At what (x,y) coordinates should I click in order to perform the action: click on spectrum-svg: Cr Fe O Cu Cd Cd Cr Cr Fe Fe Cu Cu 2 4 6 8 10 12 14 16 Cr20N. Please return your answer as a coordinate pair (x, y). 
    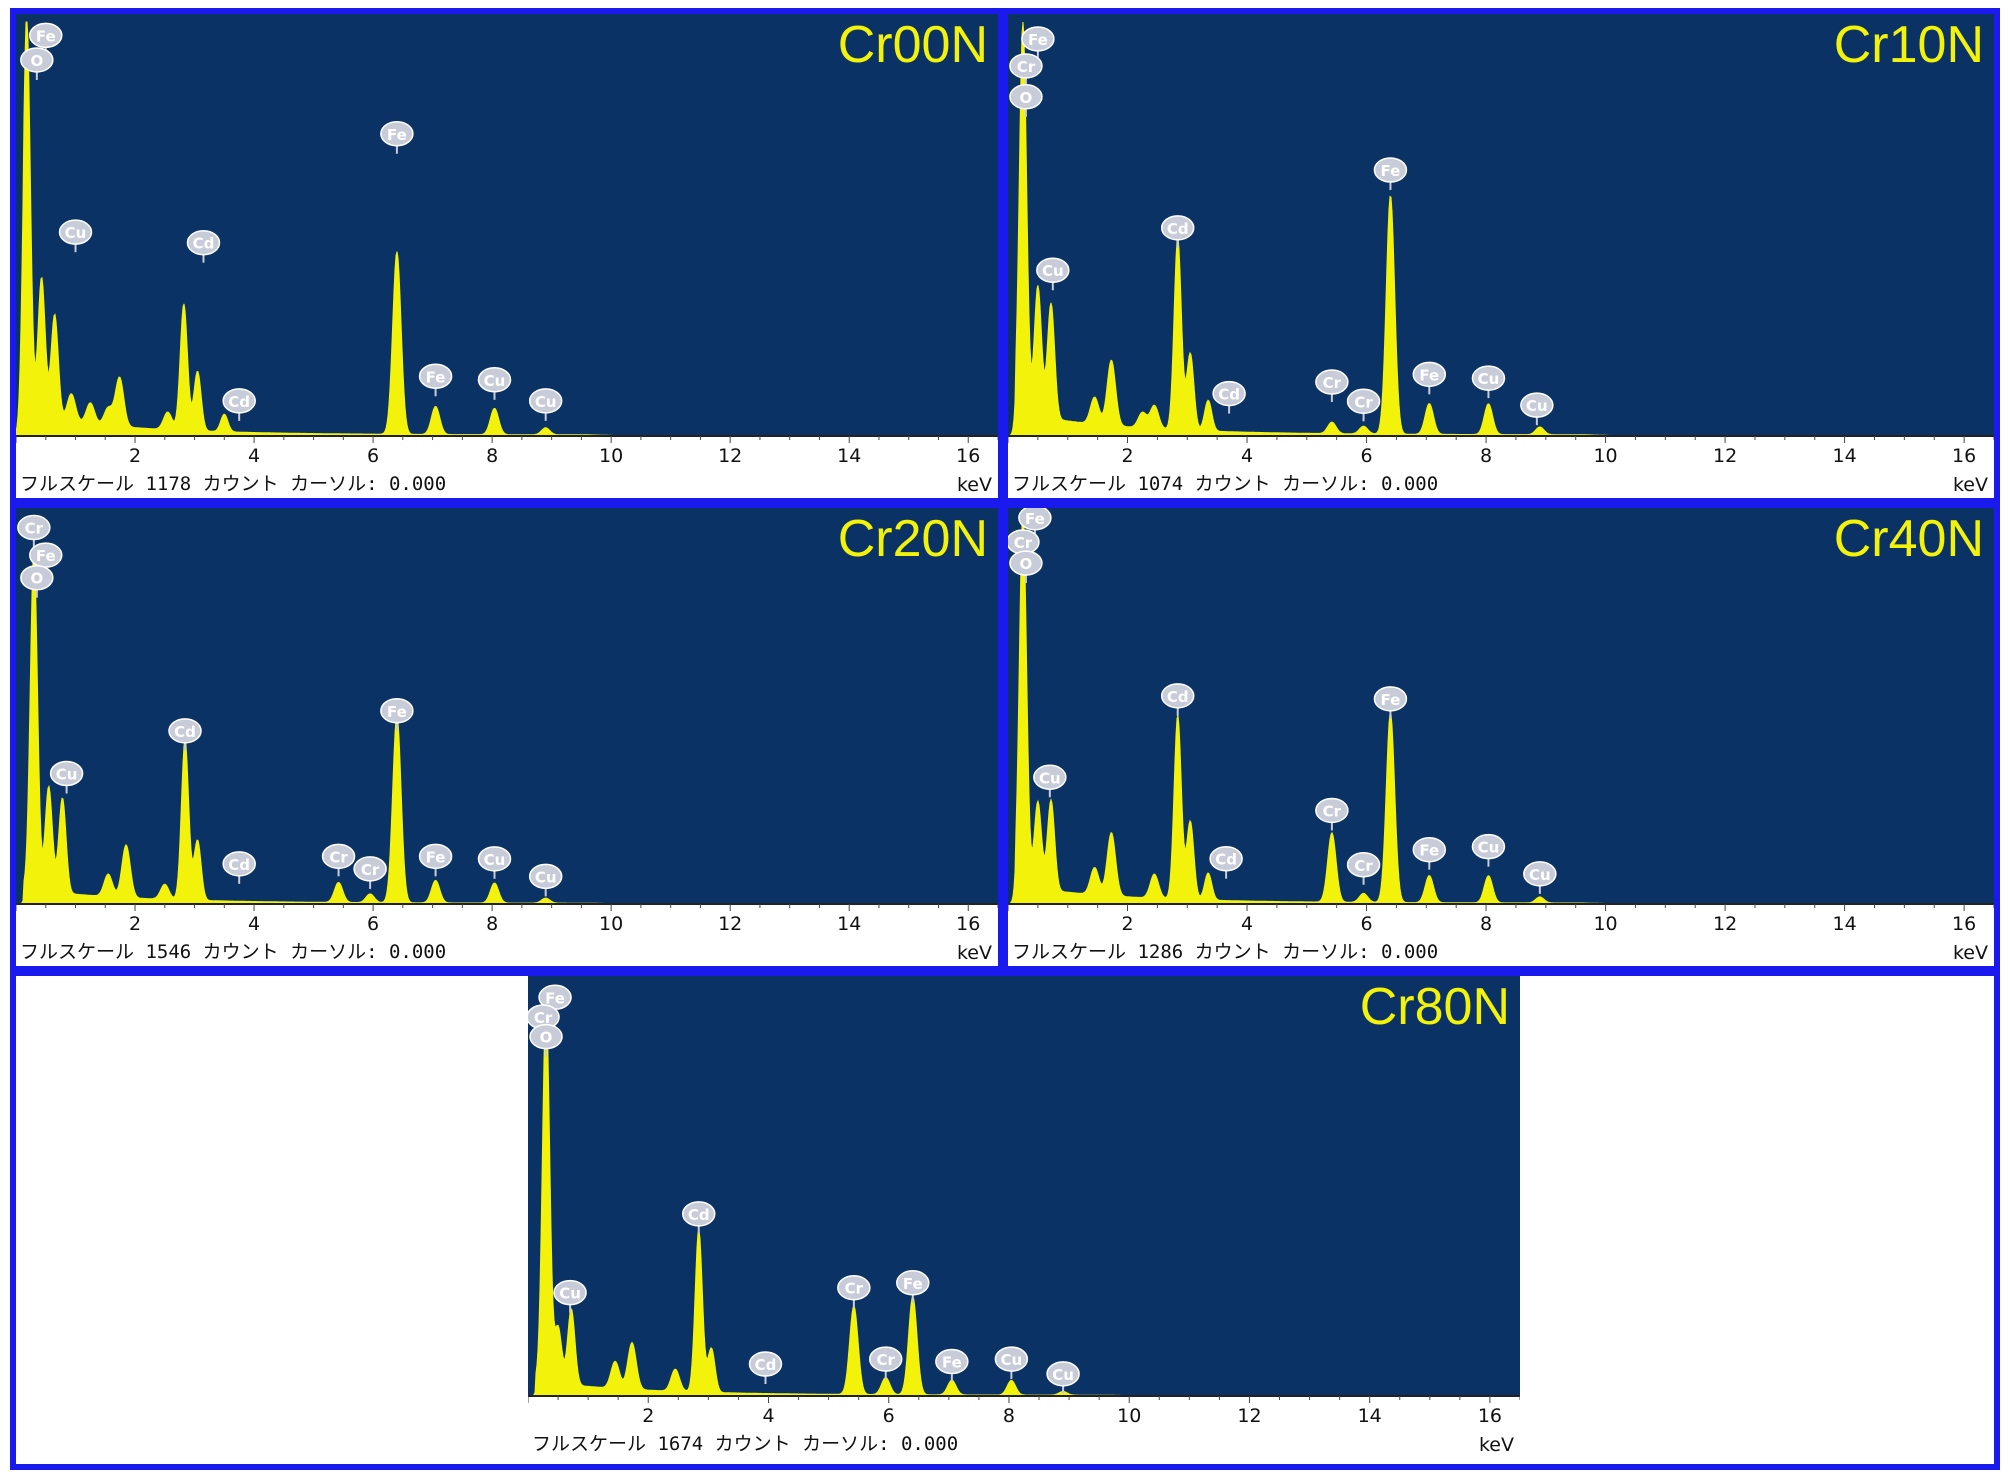
    Looking at the image, I should click on (507, 721).